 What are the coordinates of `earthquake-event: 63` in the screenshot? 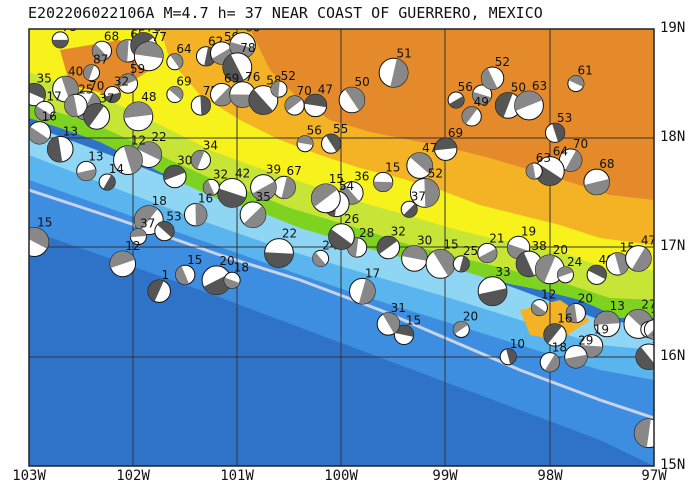 It's located at (530, 100).